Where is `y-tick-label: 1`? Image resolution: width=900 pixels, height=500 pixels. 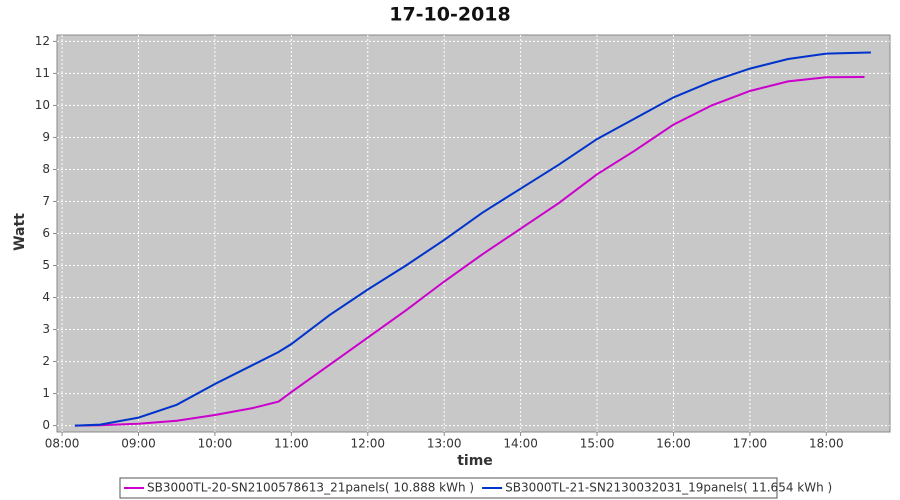 y-tick-label: 1 is located at coordinates (46, 393).